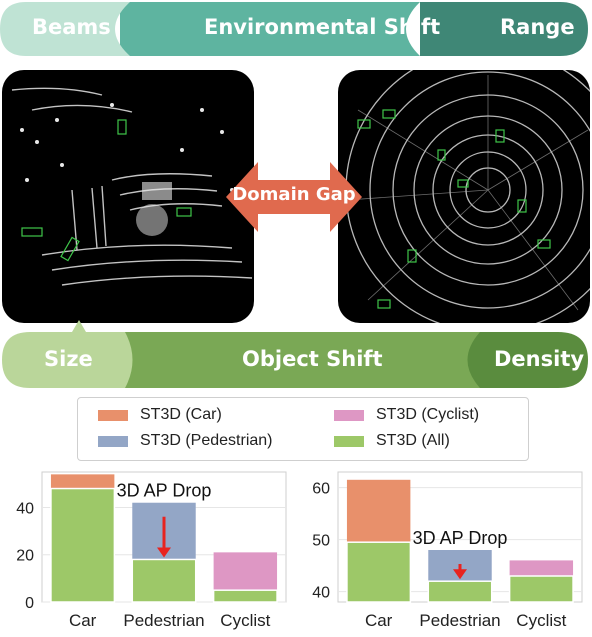 This screenshot has width=592, height=637. I want to click on bar-chart-right: 40 50 60 Car Pedestrian Cyclist 3D AP Drop, so click(444, 549).